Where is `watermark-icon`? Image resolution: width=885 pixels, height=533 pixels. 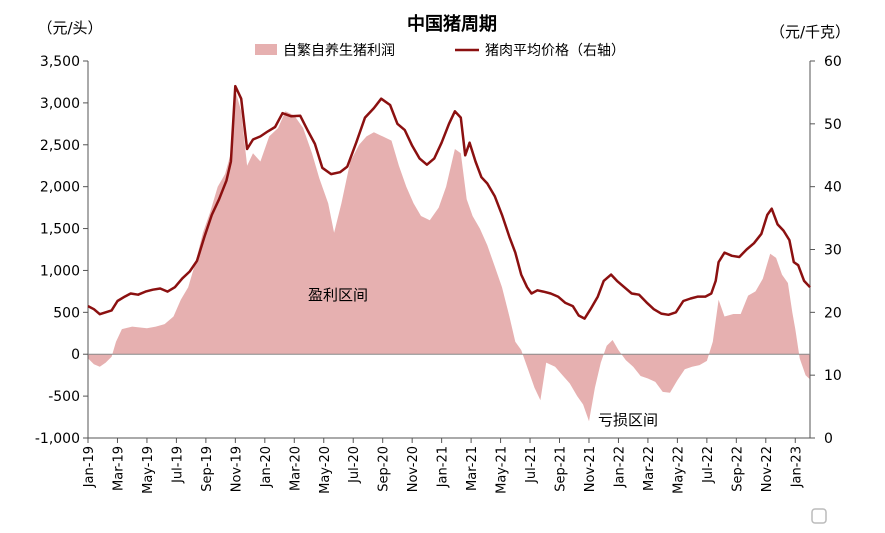 watermark-icon is located at coordinates (819, 516).